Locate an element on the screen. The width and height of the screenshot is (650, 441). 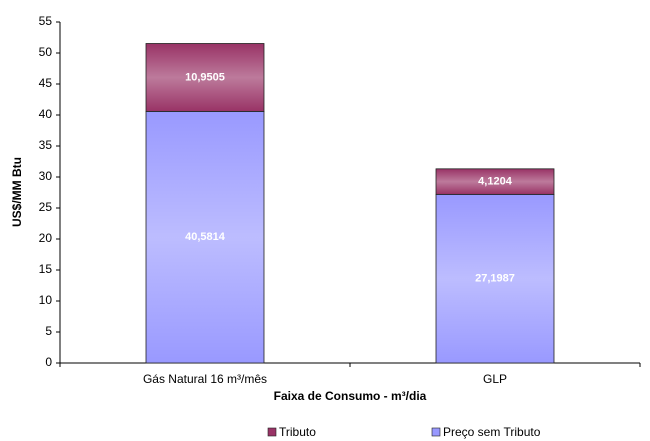
y-tick-label: 35 is located at coordinates (46, 145).